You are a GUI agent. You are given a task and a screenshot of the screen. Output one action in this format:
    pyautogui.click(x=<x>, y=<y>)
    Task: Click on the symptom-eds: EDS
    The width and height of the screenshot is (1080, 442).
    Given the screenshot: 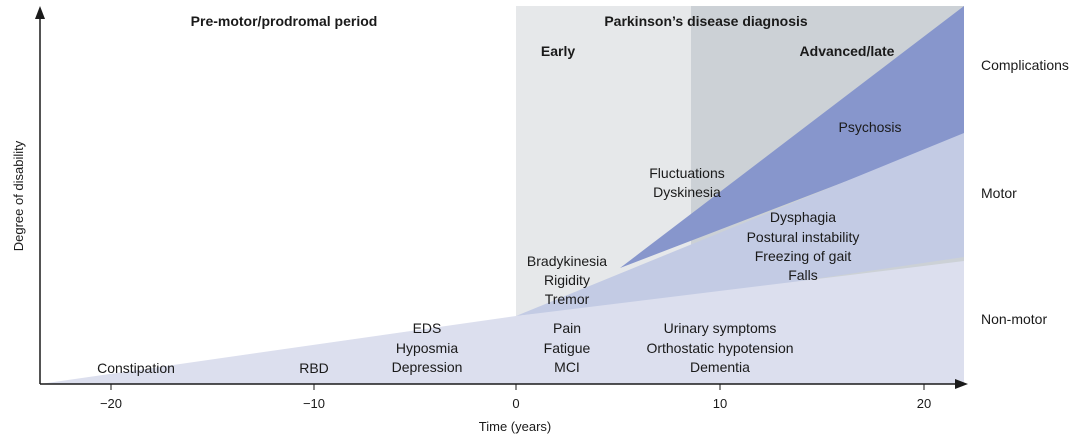 What is the action you would take?
    pyautogui.click(x=427, y=328)
    